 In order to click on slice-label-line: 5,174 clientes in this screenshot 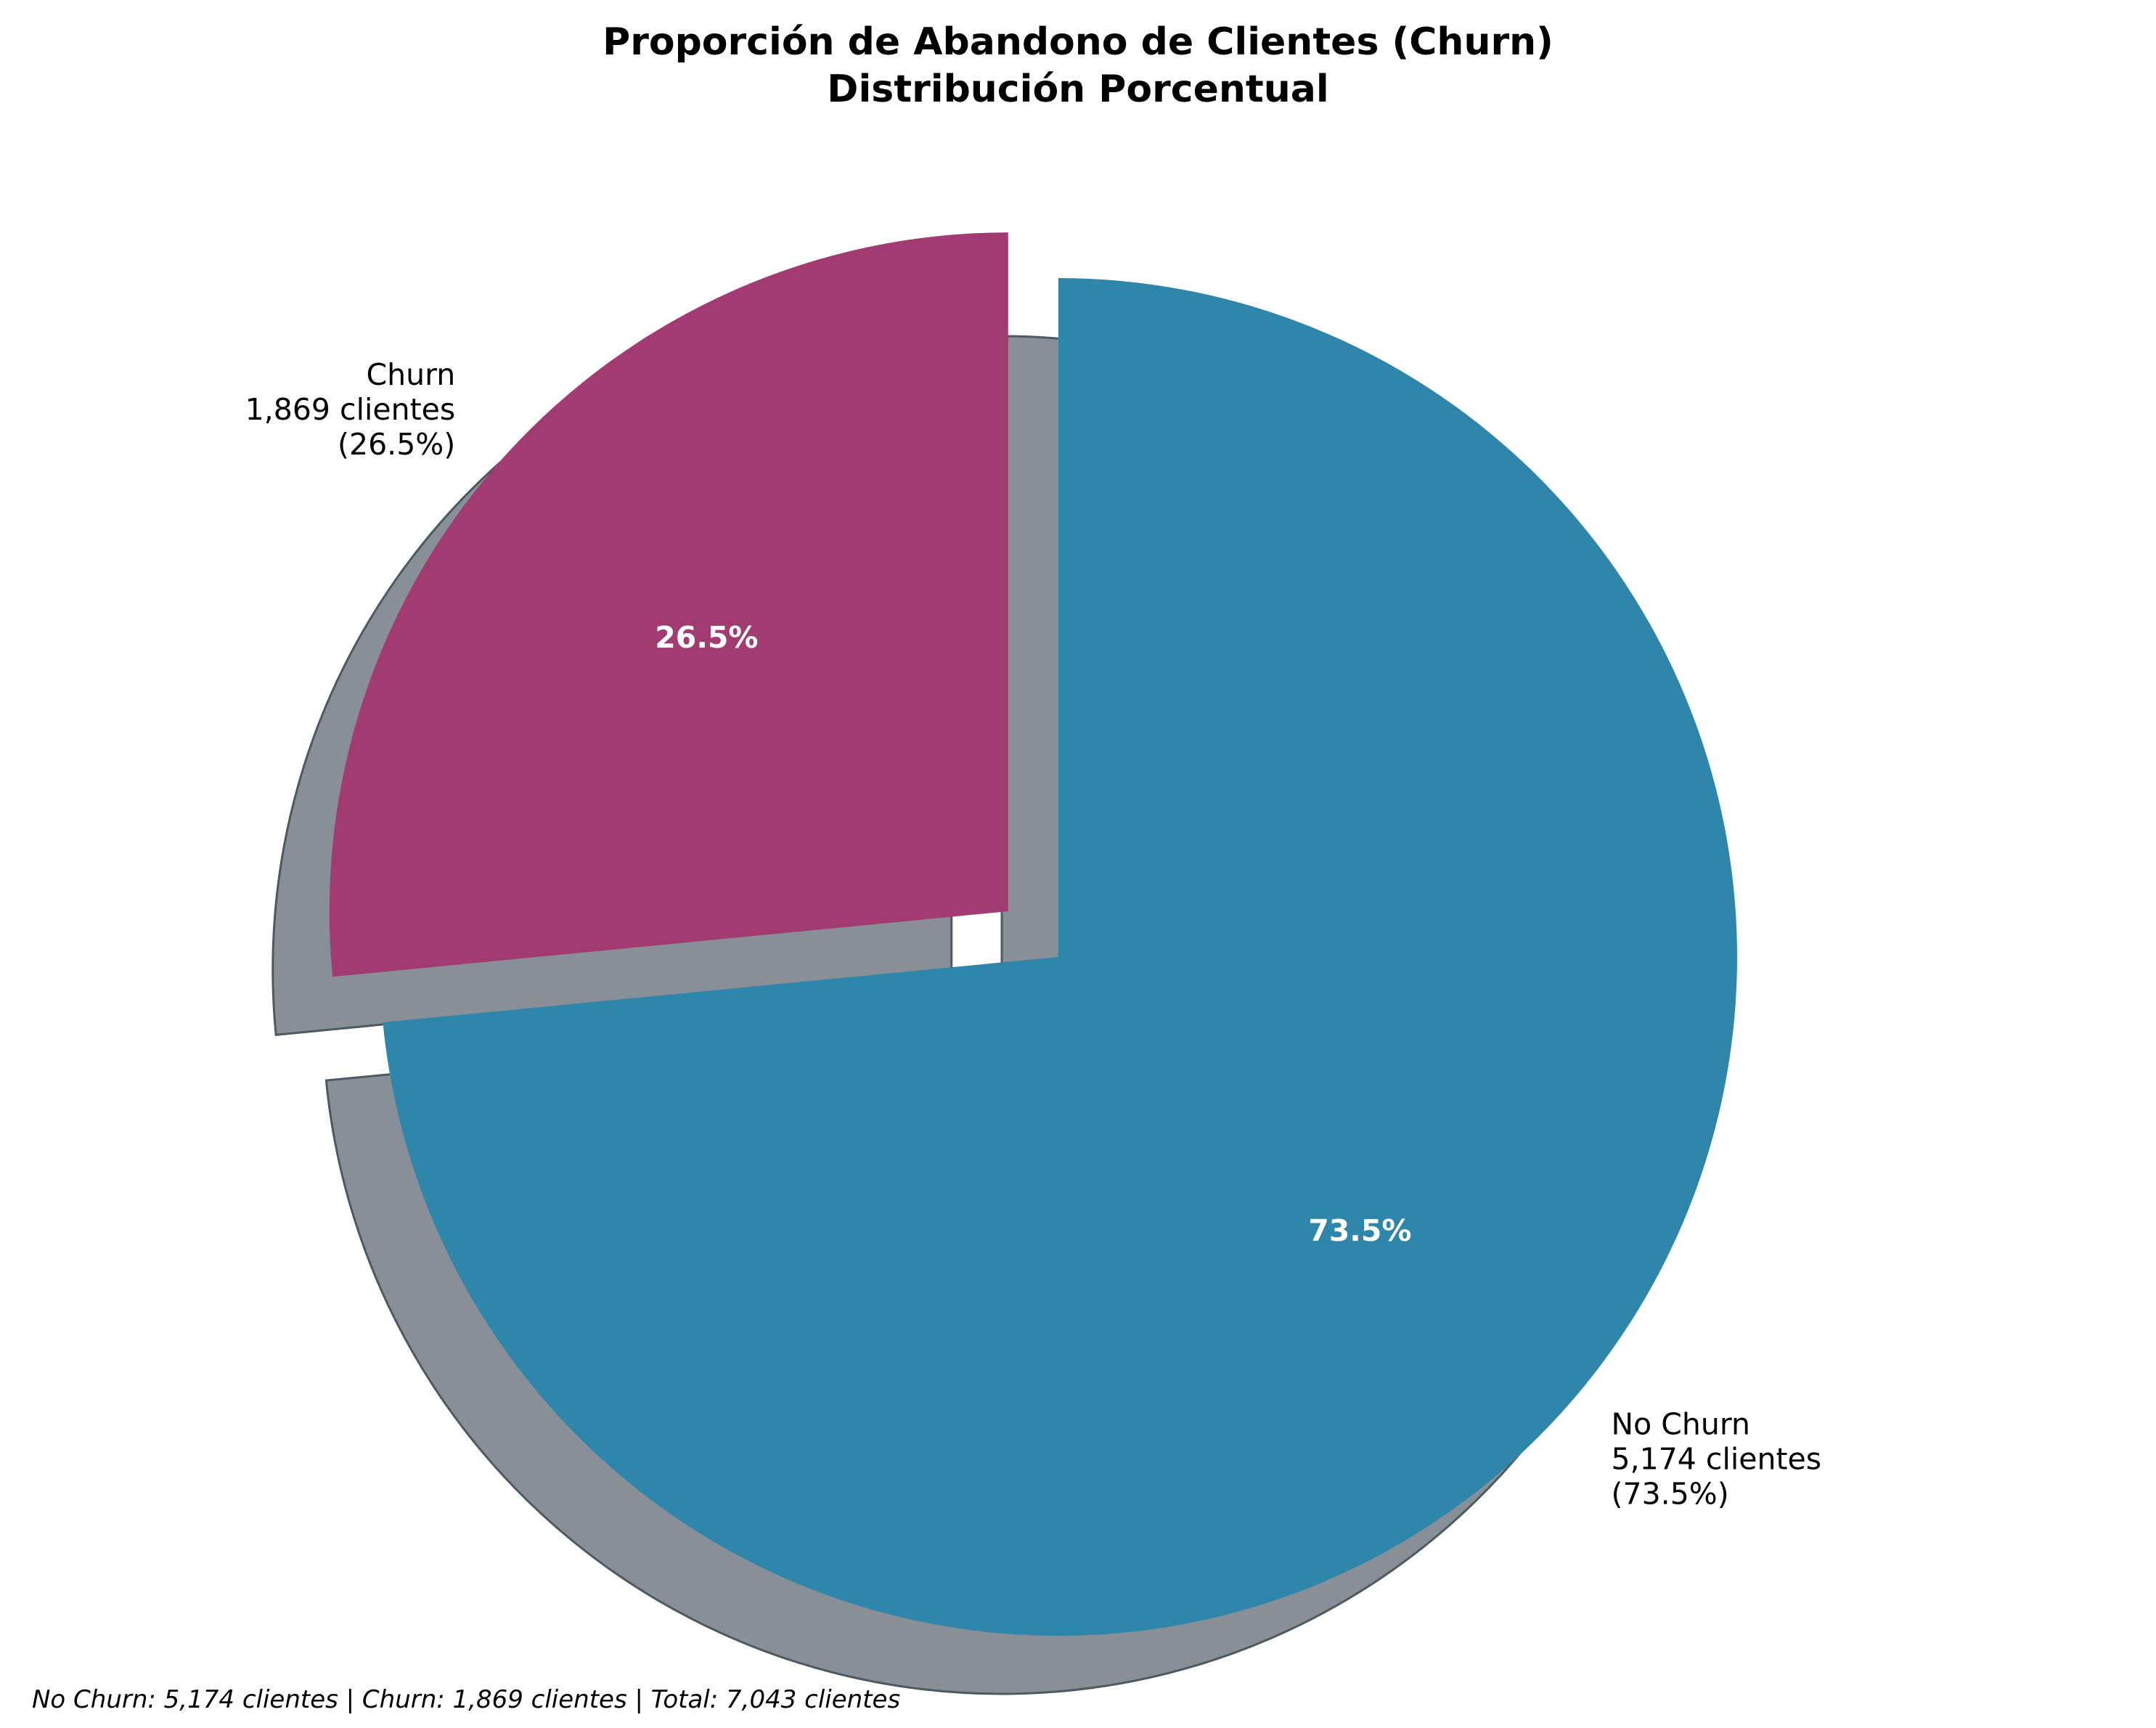, I will do `click(1717, 1458)`.